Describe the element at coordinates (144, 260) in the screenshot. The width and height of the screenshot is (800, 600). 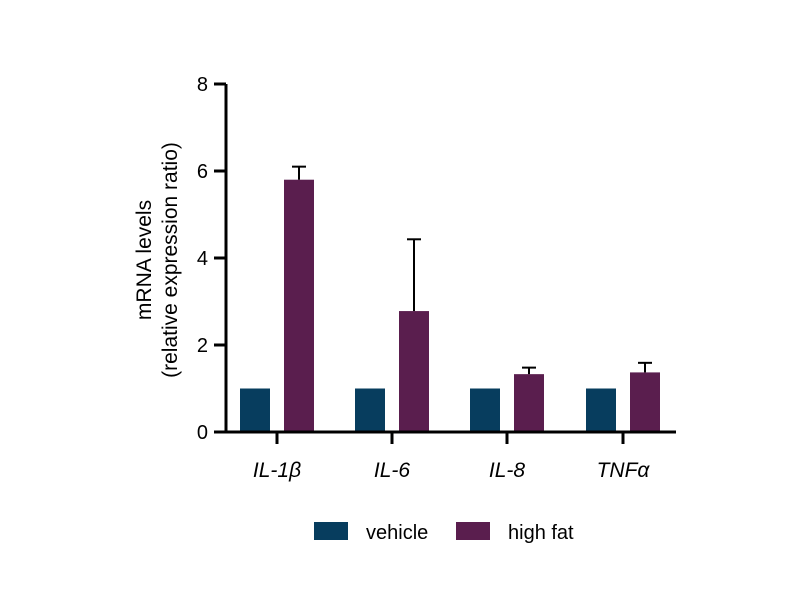
I see `y-axis-title-line1: mRNA levels` at that location.